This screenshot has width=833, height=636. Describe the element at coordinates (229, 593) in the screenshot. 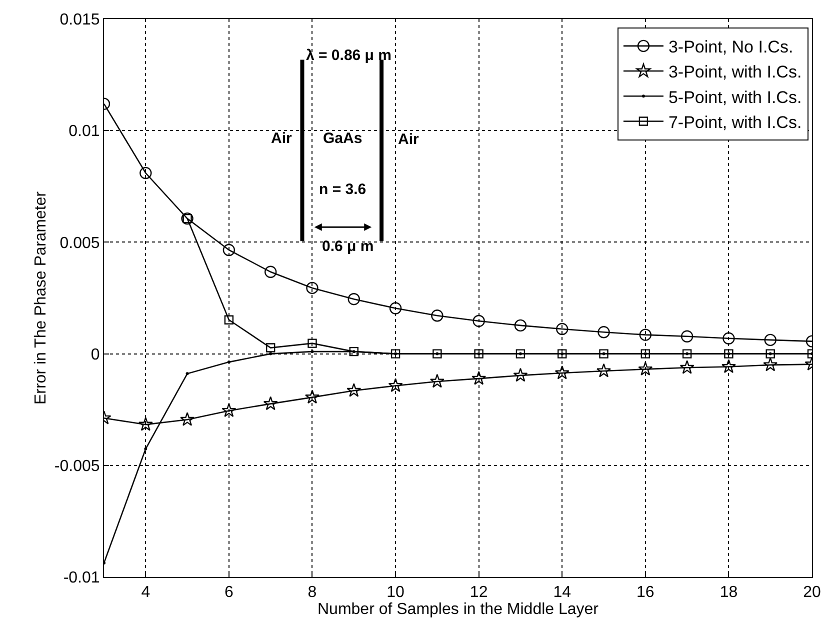

I see `x-tick-label: 6` at that location.